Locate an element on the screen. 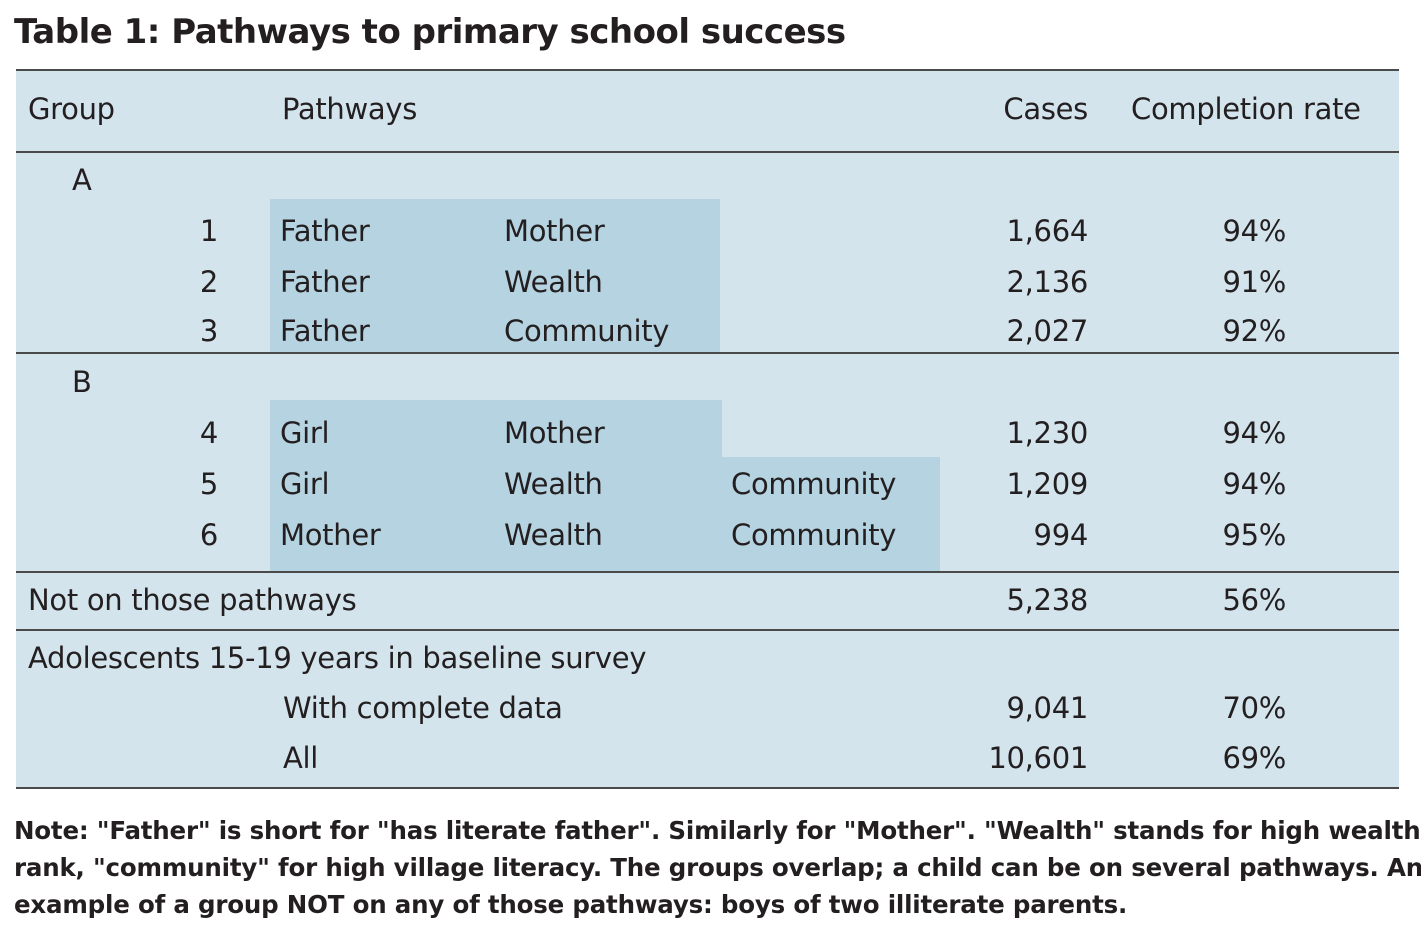 The width and height of the screenshot is (1421, 941). cases-value: 2,136 is located at coordinates (1047, 282).